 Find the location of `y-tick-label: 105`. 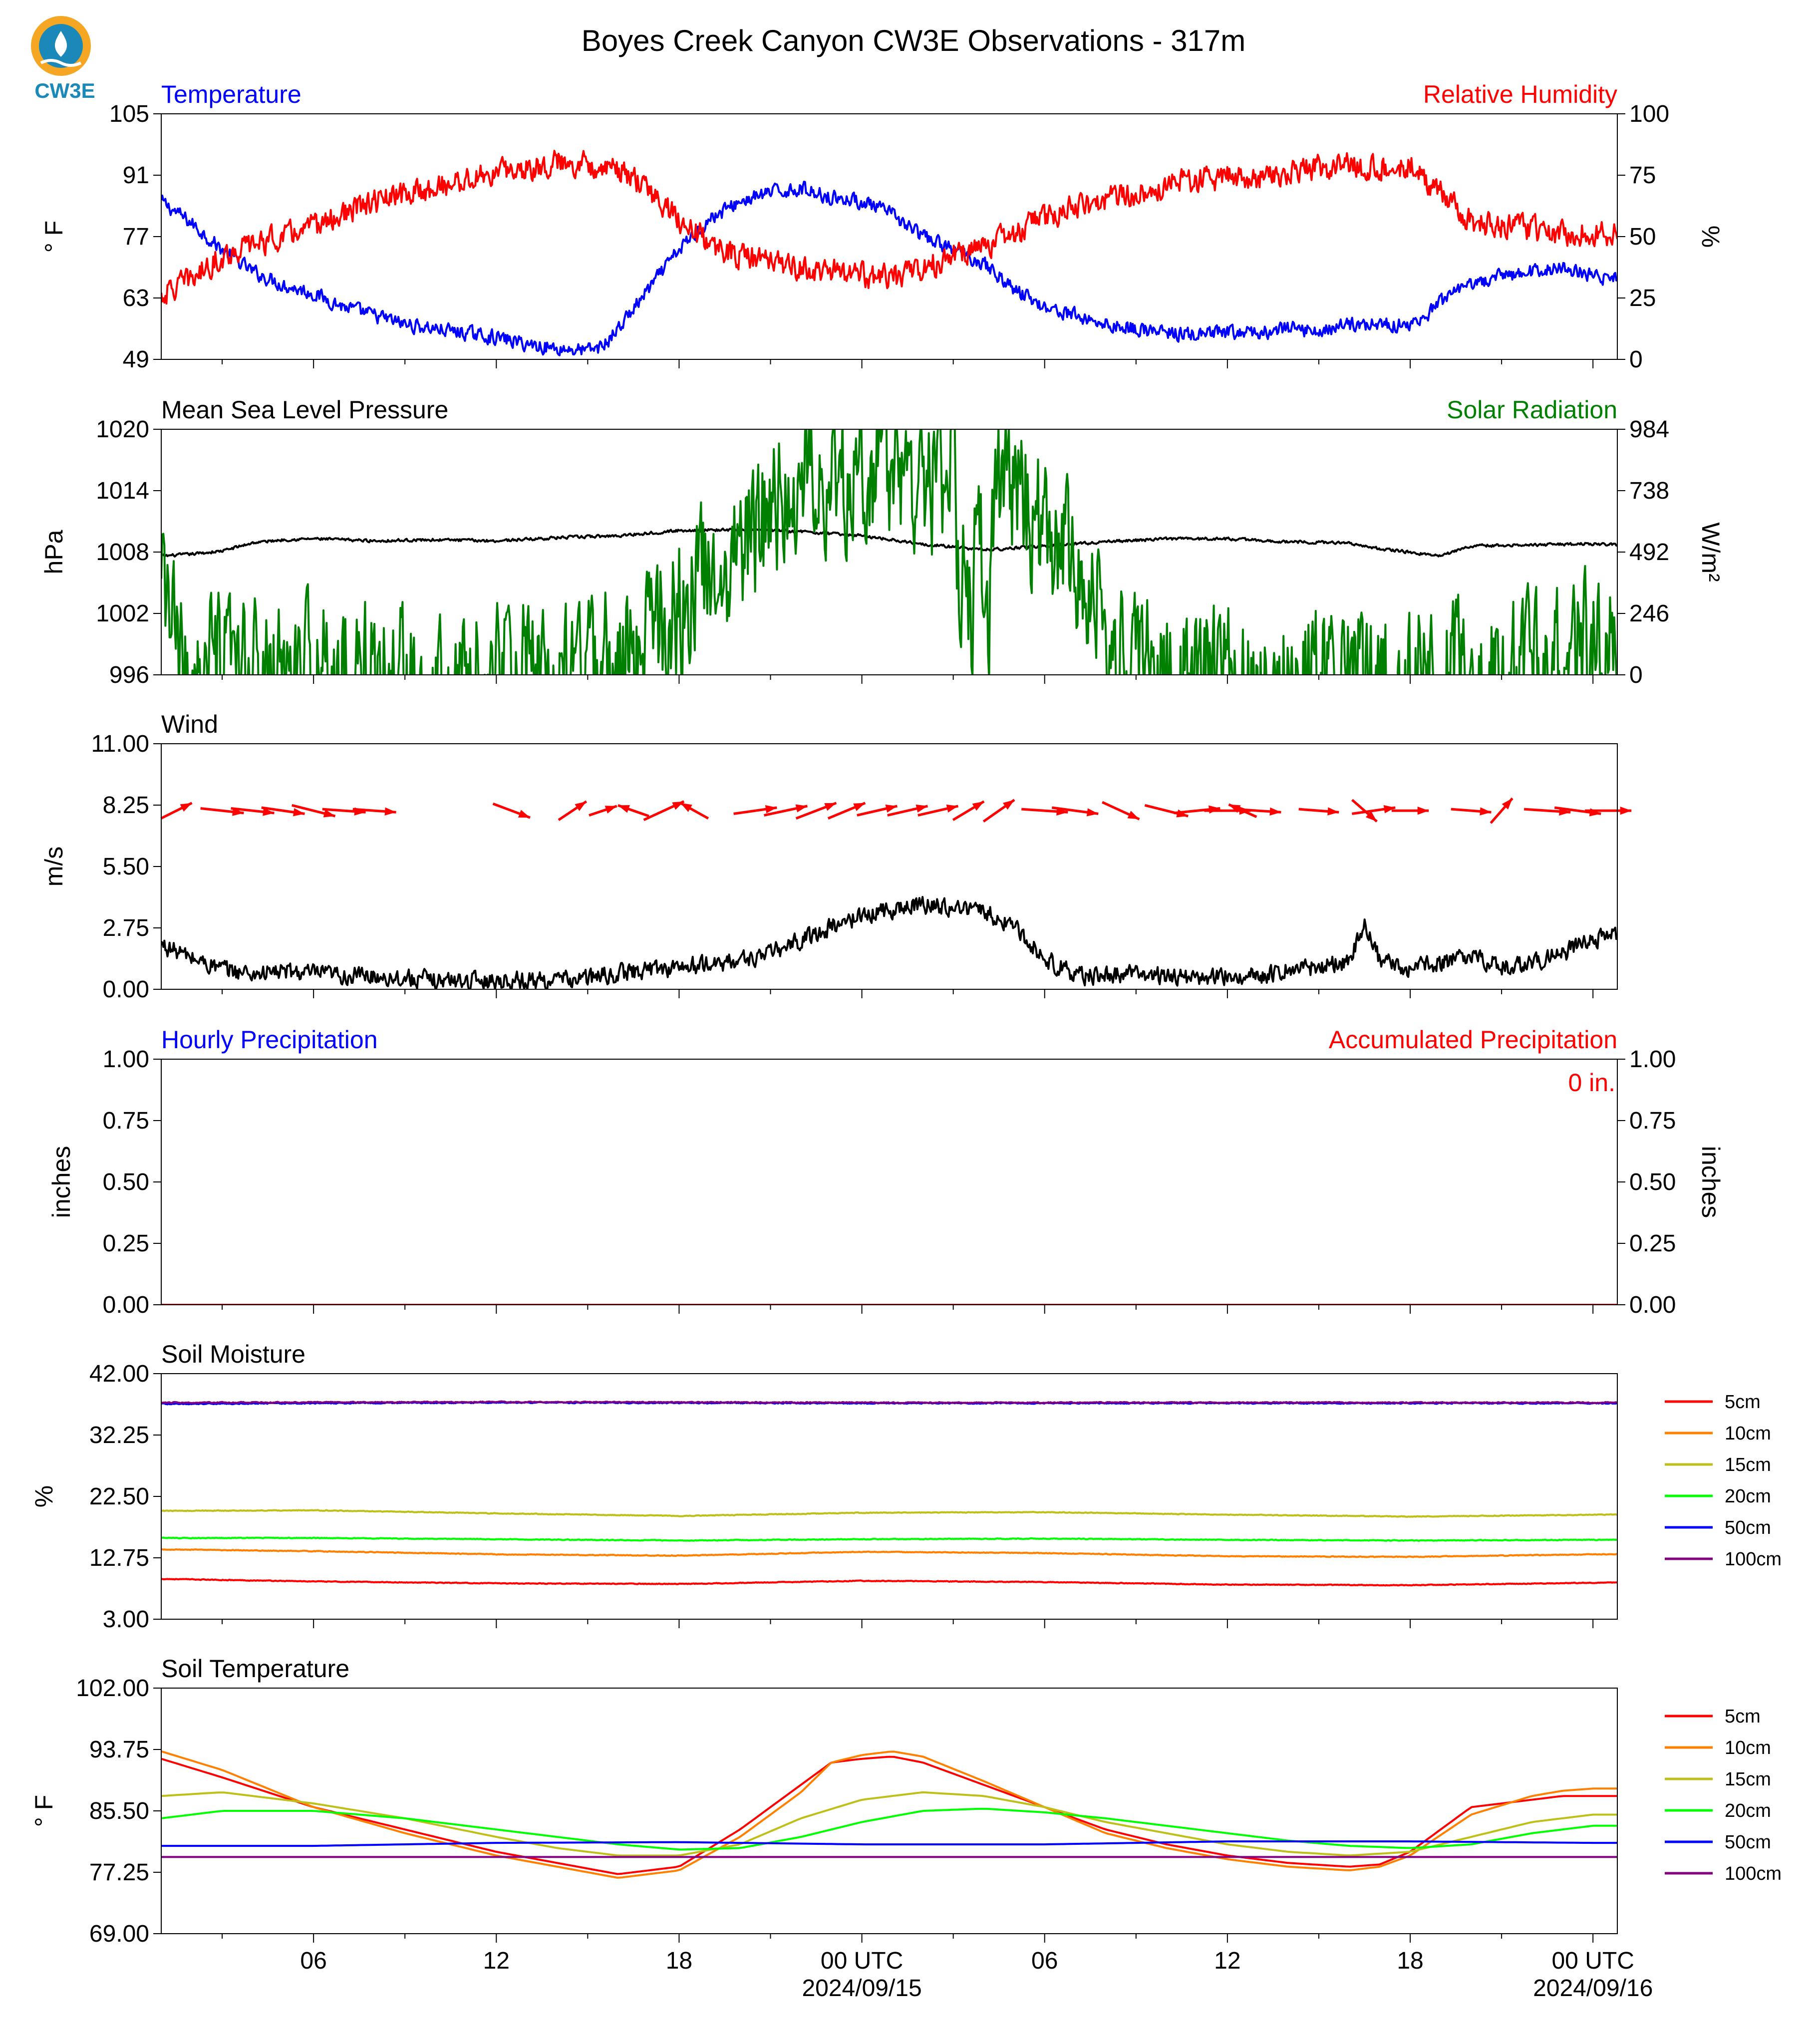

y-tick-label: 105 is located at coordinates (129, 114).